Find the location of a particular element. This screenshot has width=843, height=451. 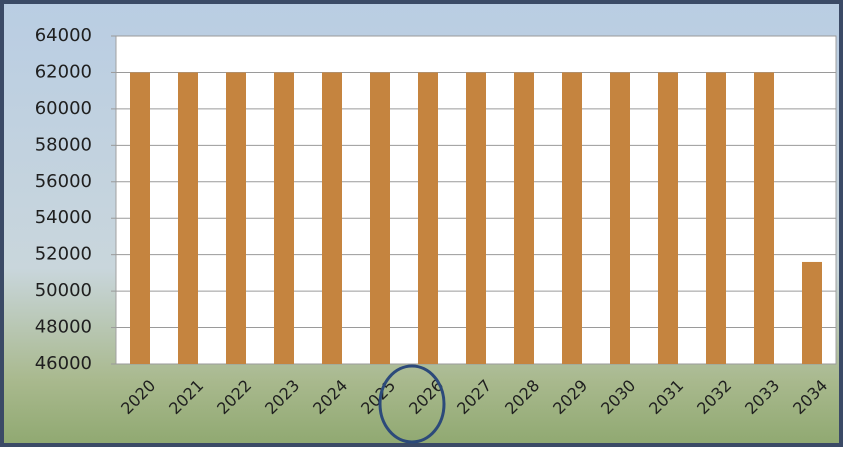

y-tick-label: 56000 is located at coordinates (63, 181).